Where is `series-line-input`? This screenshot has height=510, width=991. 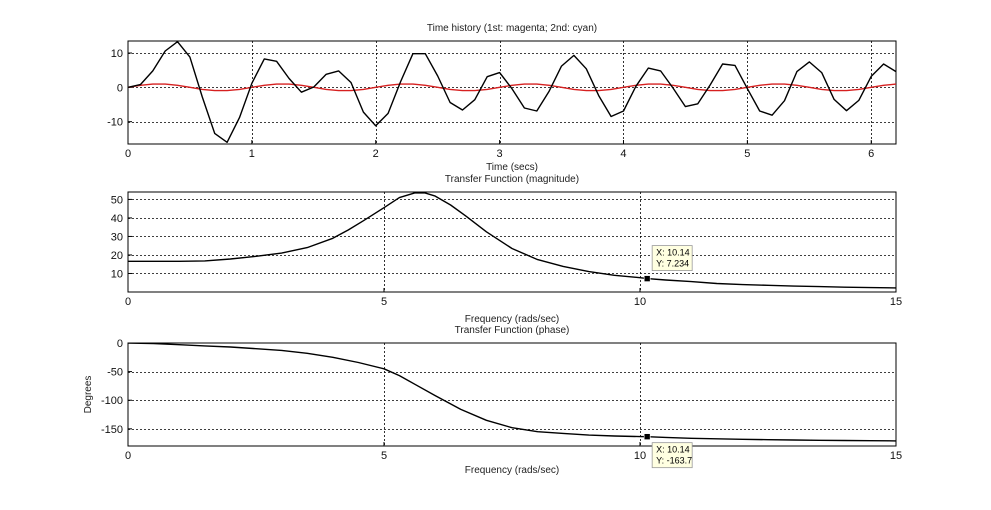 series-line-input is located at coordinates (512, 87).